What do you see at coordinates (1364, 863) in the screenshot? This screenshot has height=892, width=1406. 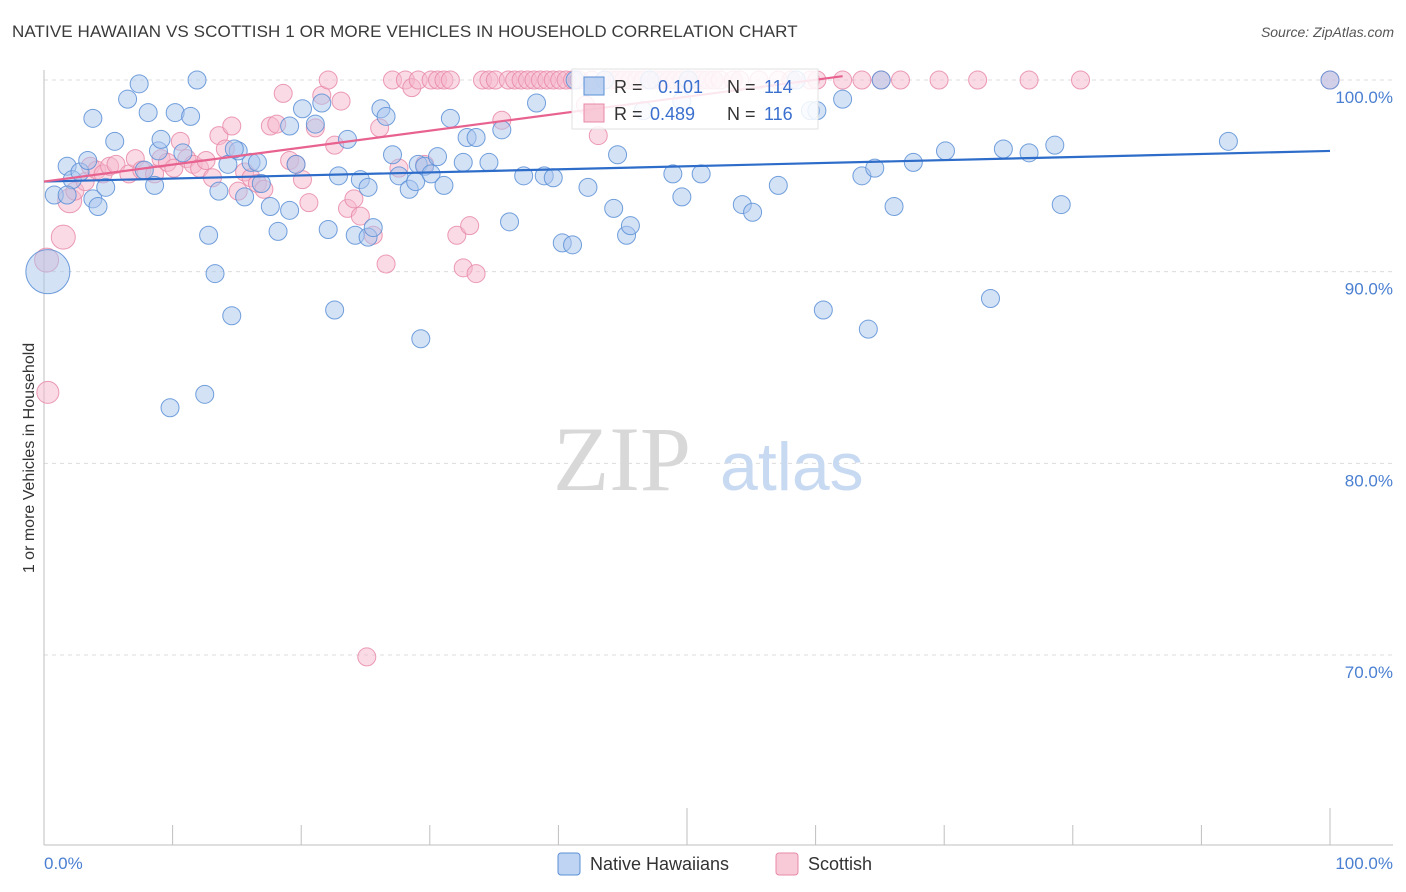 I see `x-tick-label-100: 100.0%` at bounding box center [1364, 863].